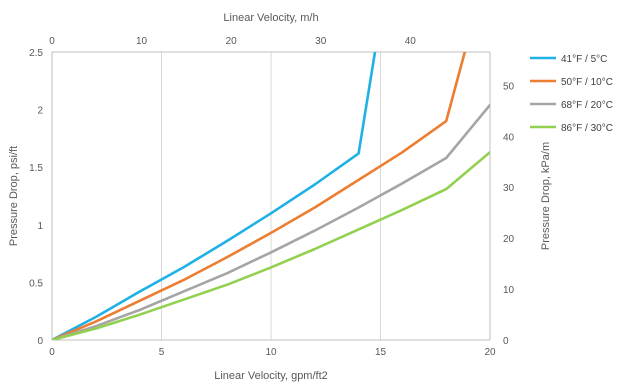 This screenshot has height=385, width=619. What do you see at coordinates (40, 226) in the screenshot?
I see `y-left-tick-label: 1` at bounding box center [40, 226].